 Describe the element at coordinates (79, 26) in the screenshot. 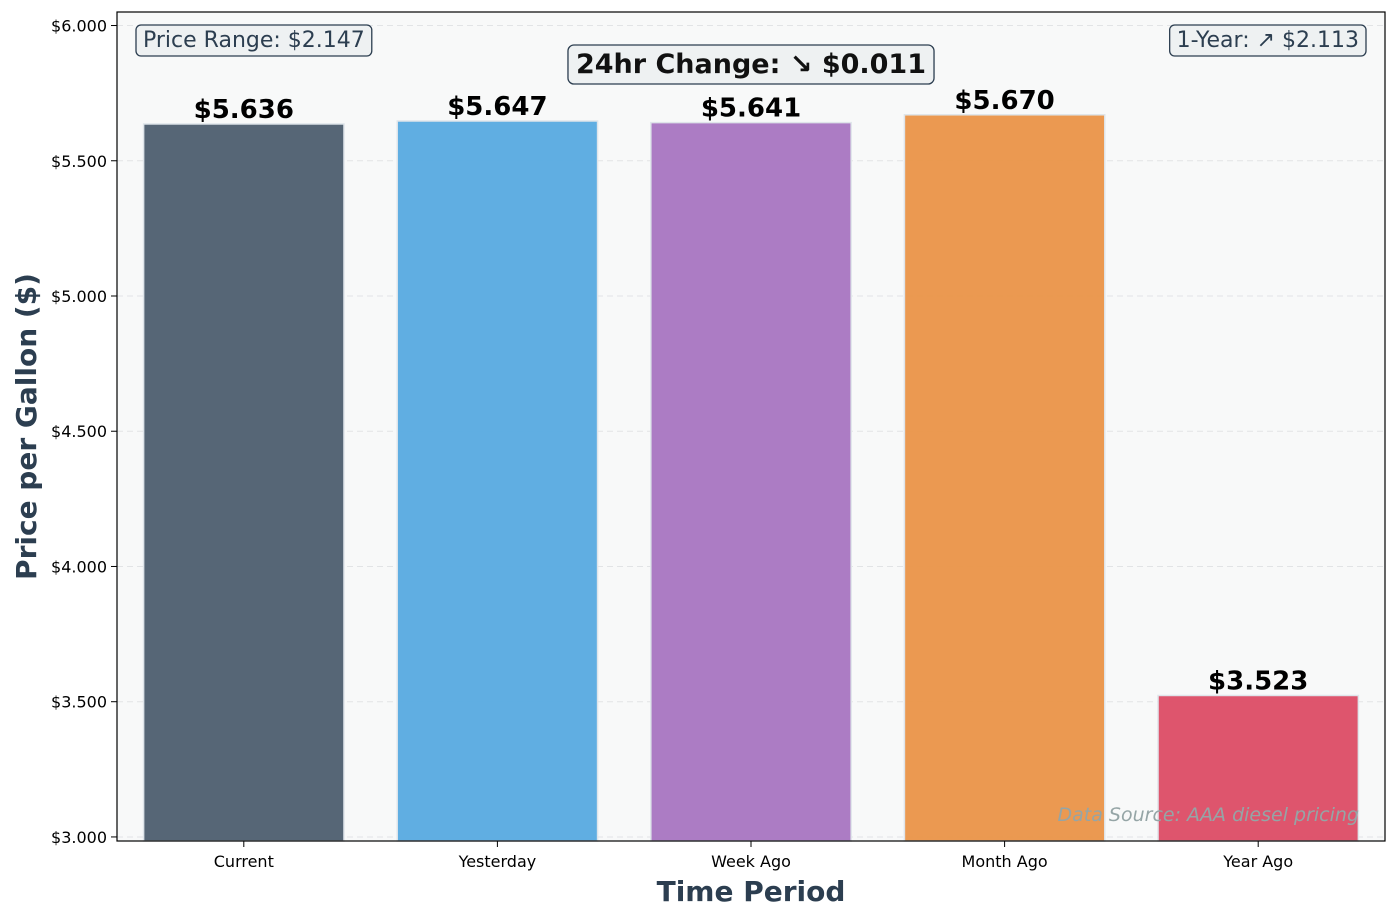

I see `y-tick-label: $6.000` at that location.